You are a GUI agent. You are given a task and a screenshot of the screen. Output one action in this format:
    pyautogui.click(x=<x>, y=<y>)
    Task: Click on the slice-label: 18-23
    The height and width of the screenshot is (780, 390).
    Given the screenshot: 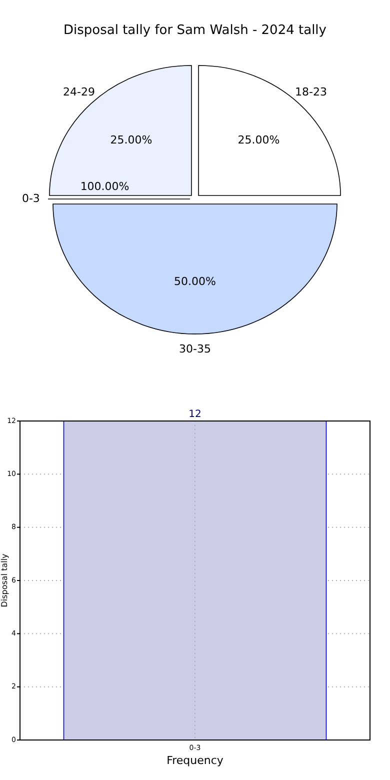 What is the action you would take?
    pyautogui.click(x=311, y=92)
    